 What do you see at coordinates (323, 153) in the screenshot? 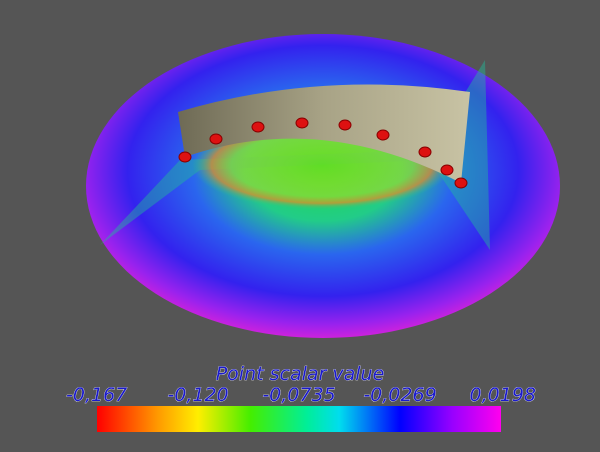
I see `probe-points` at bounding box center [323, 153].